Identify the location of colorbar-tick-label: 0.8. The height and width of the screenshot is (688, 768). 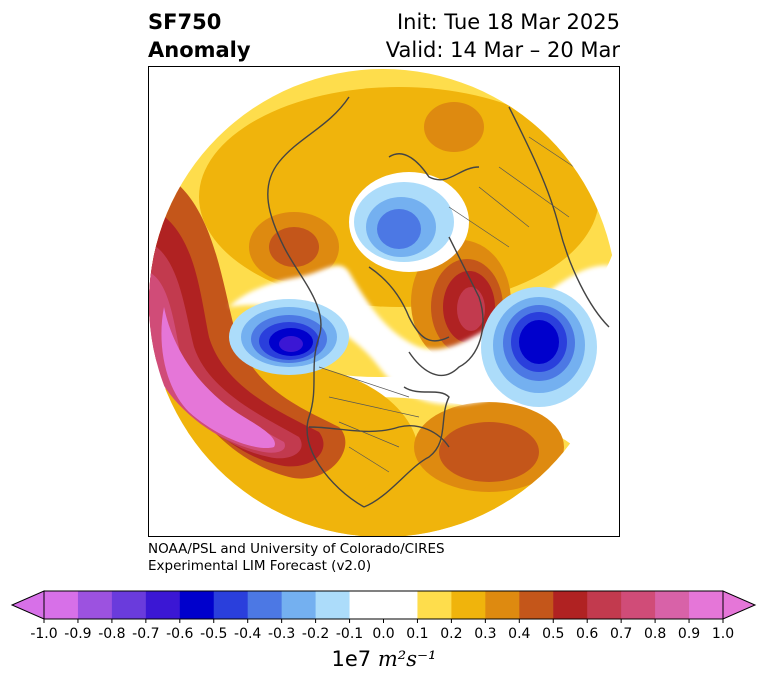
(655, 634).